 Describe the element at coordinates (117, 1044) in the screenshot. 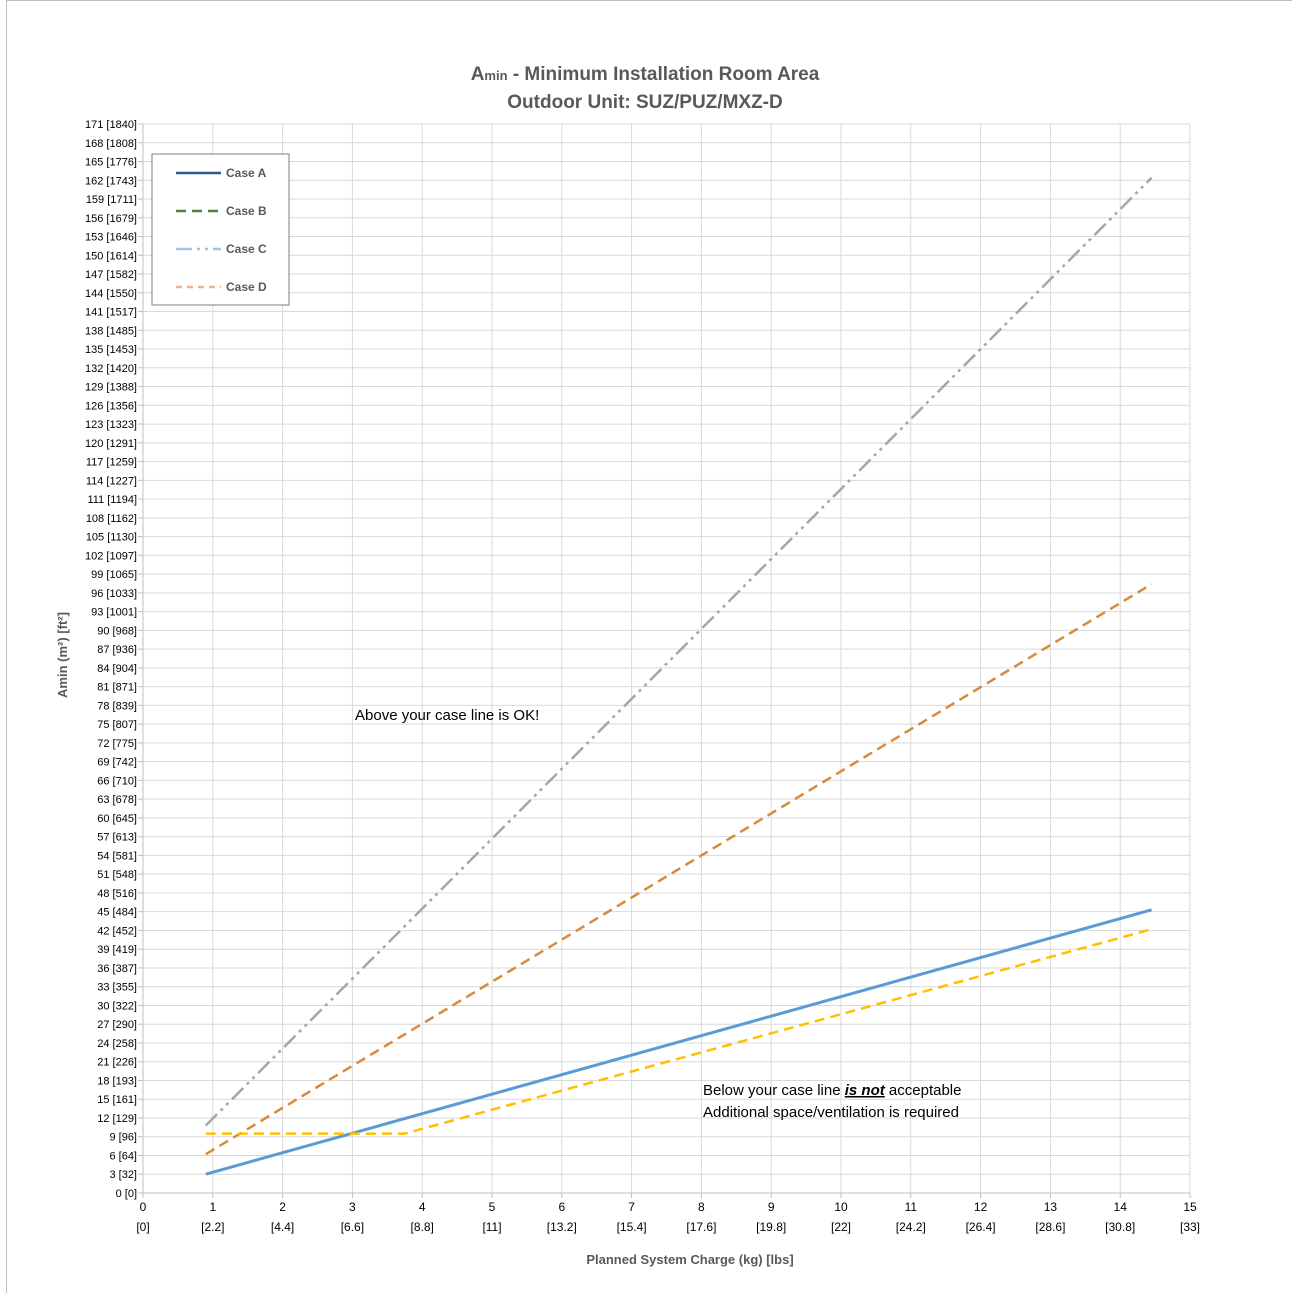

I see `y-tick-label: 24 [258]` at that location.